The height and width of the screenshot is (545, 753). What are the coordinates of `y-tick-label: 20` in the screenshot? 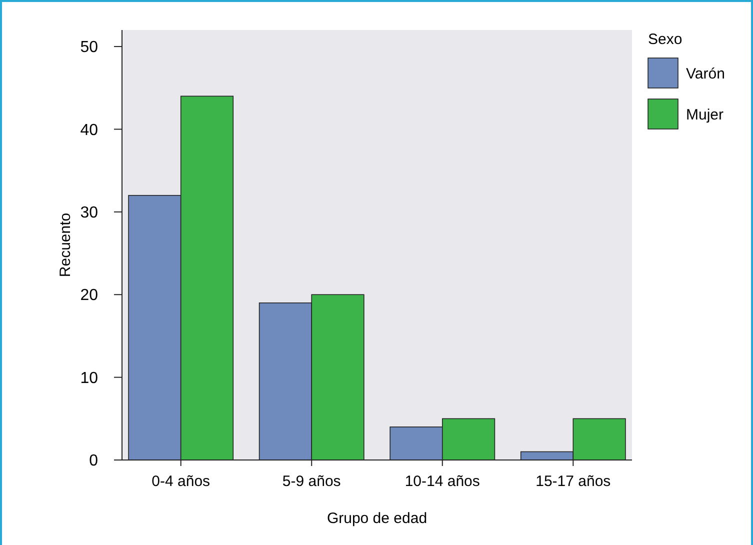 It's located at (89, 295).